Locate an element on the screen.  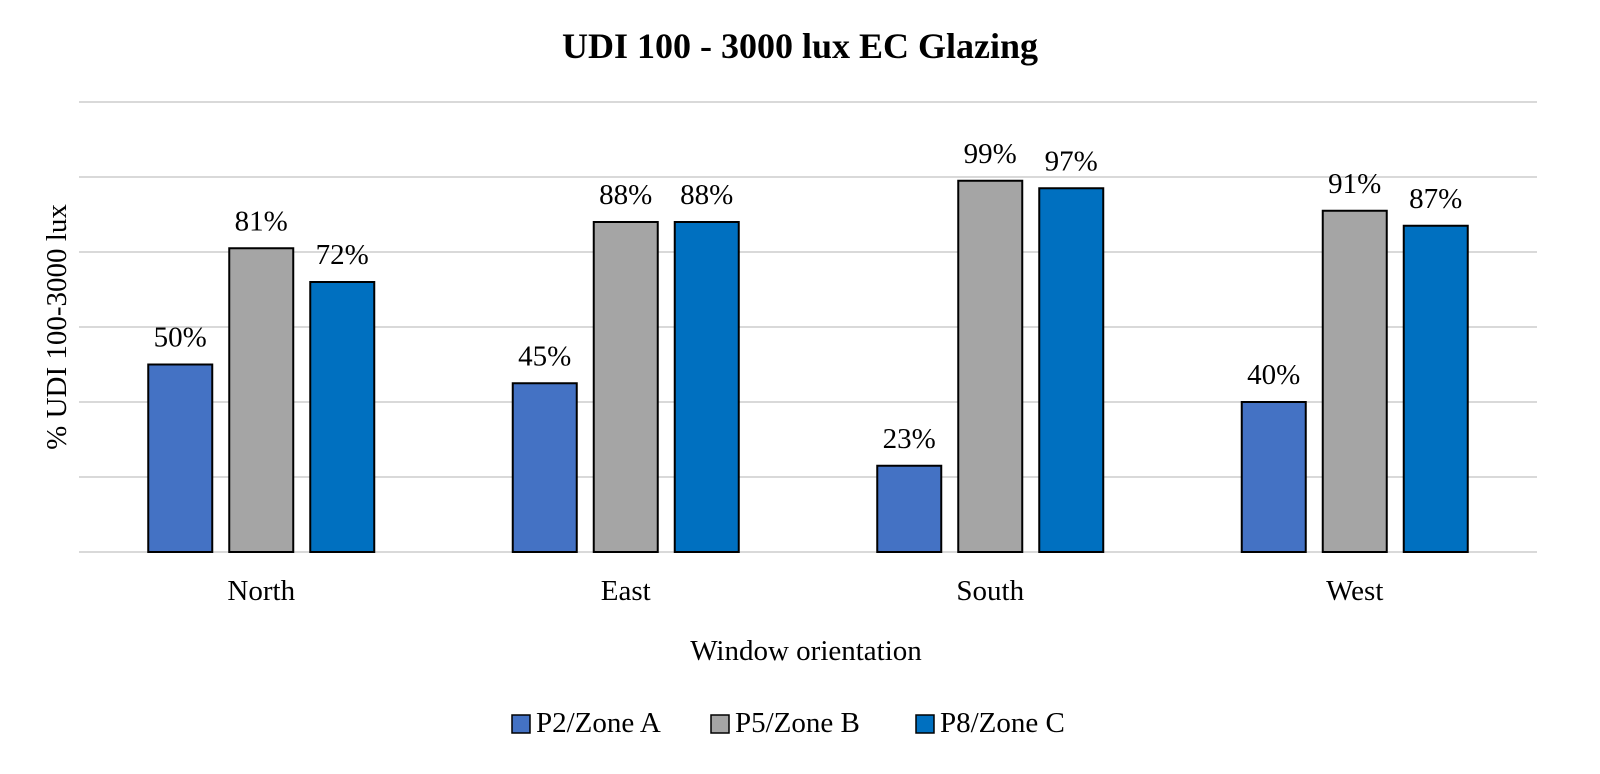
data-label: 50% is located at coordinates (180, 338).